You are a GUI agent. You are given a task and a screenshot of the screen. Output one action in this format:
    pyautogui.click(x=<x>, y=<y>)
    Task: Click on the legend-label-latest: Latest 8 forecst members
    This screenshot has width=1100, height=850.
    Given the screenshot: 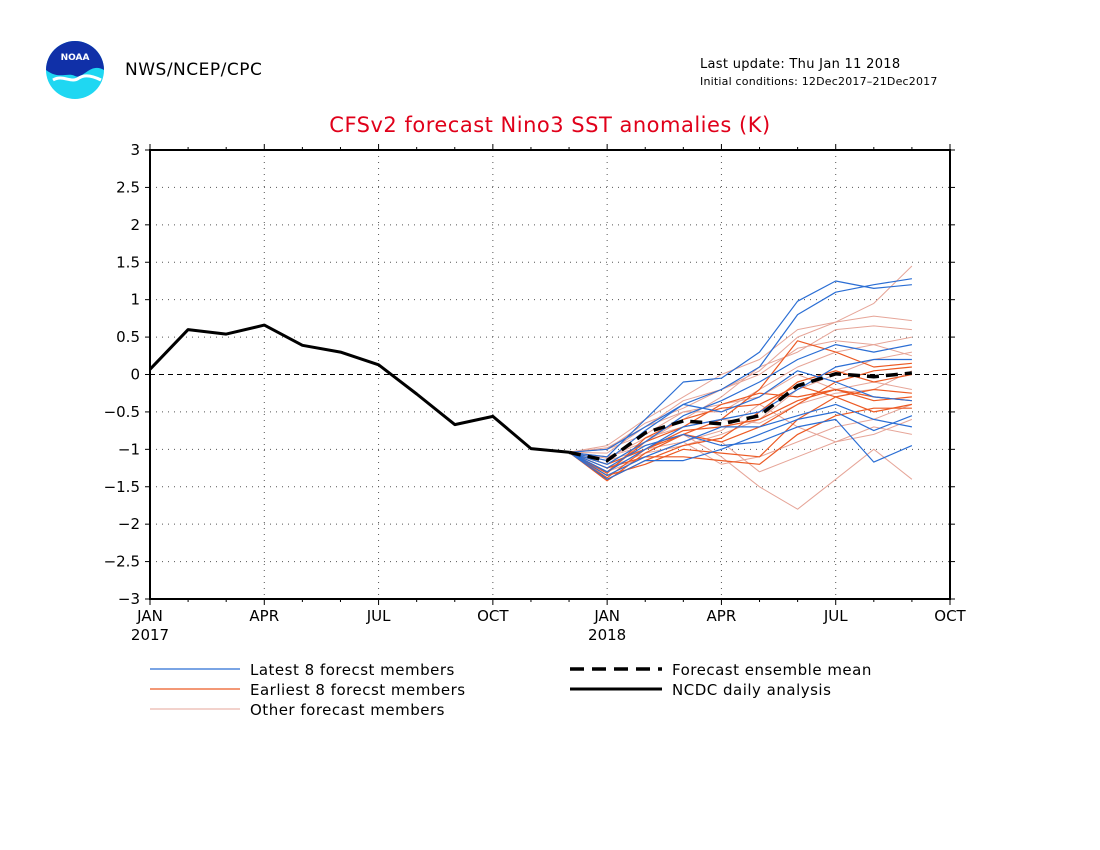 What is the action you would take?
    pyautogui.click(x=352, y=670)
    